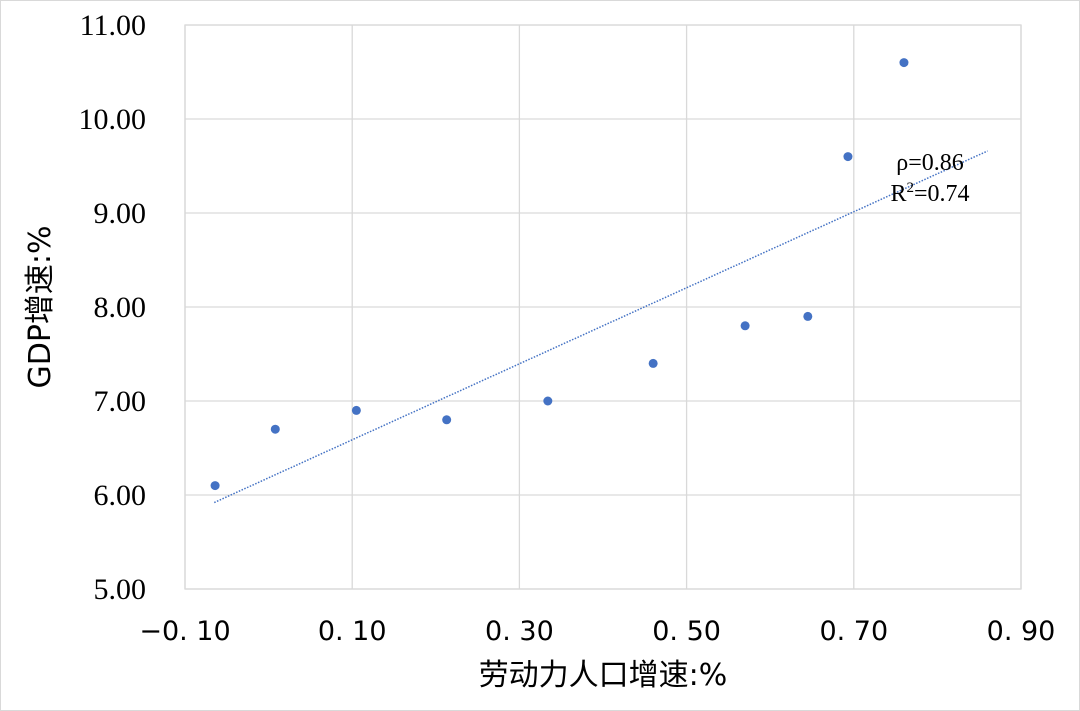  Describe the element at coordinates (113, 119) in the screenshot. I see `y-tick-label: 10.00` at that location.